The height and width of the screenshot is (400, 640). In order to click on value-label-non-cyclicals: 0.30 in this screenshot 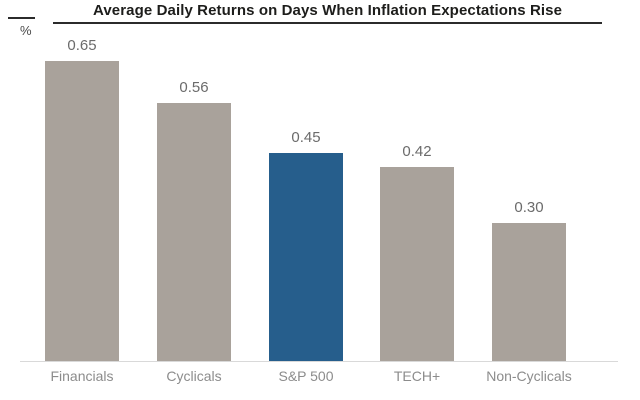, I will do `click(529, 207)`.